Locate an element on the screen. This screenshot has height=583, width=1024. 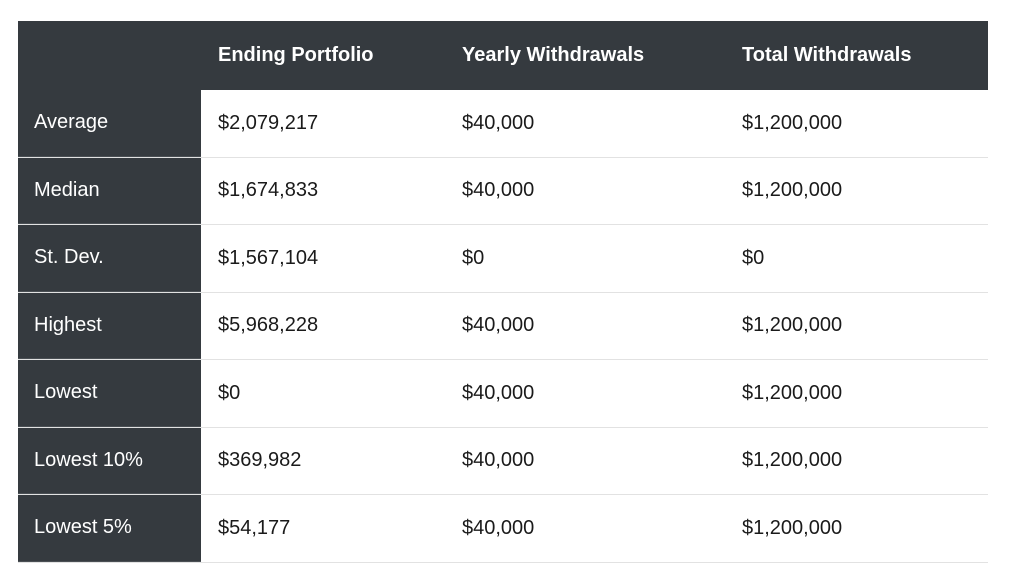
row-label: Lowest 10% is located at coordinates (109, 460).